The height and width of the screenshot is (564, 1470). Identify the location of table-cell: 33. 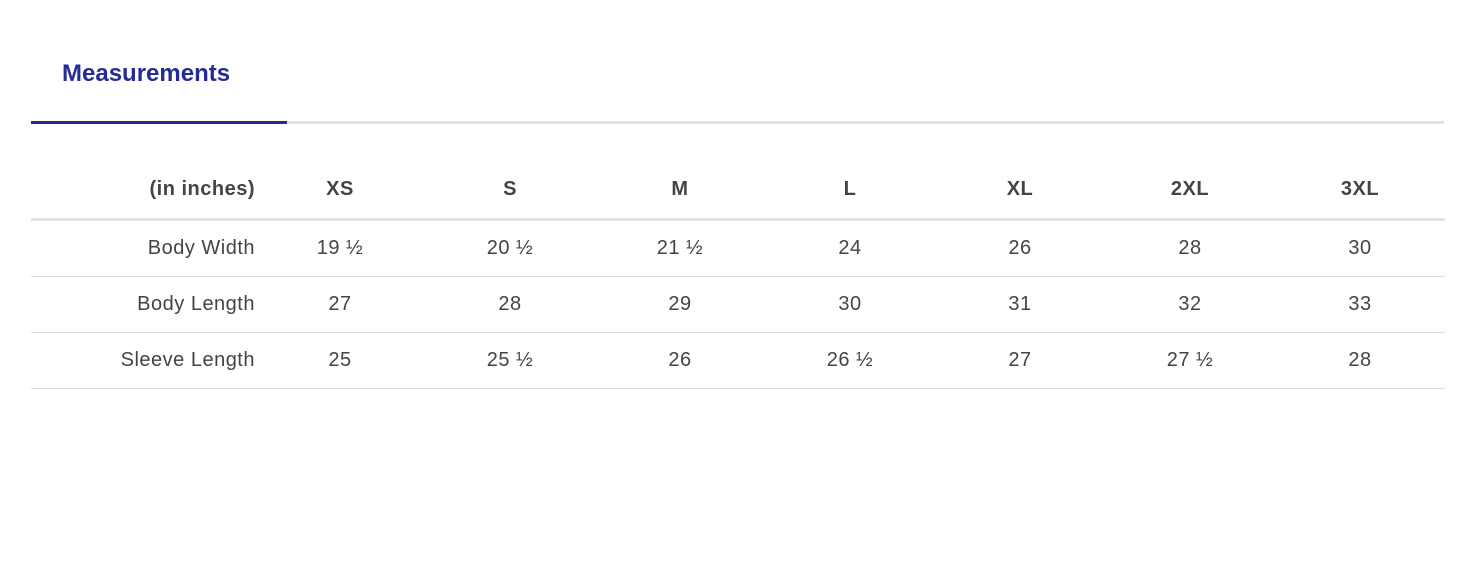
(1360, 304).